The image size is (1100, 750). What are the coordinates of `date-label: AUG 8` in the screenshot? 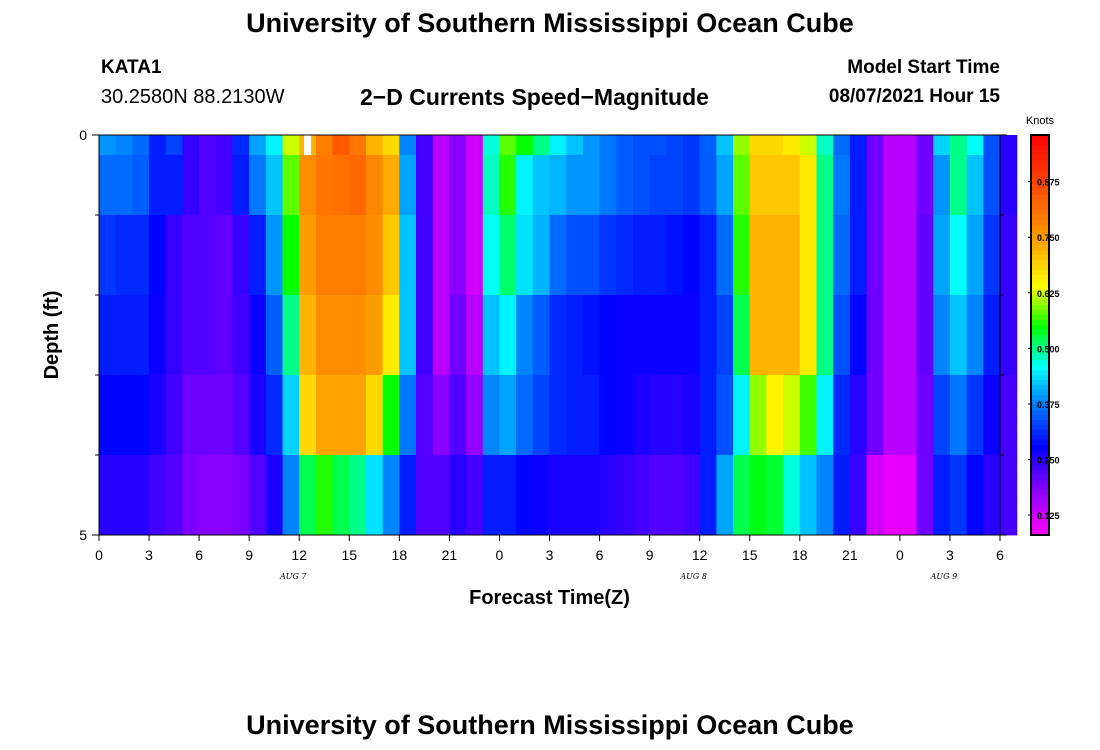 It's located at (693, 576).